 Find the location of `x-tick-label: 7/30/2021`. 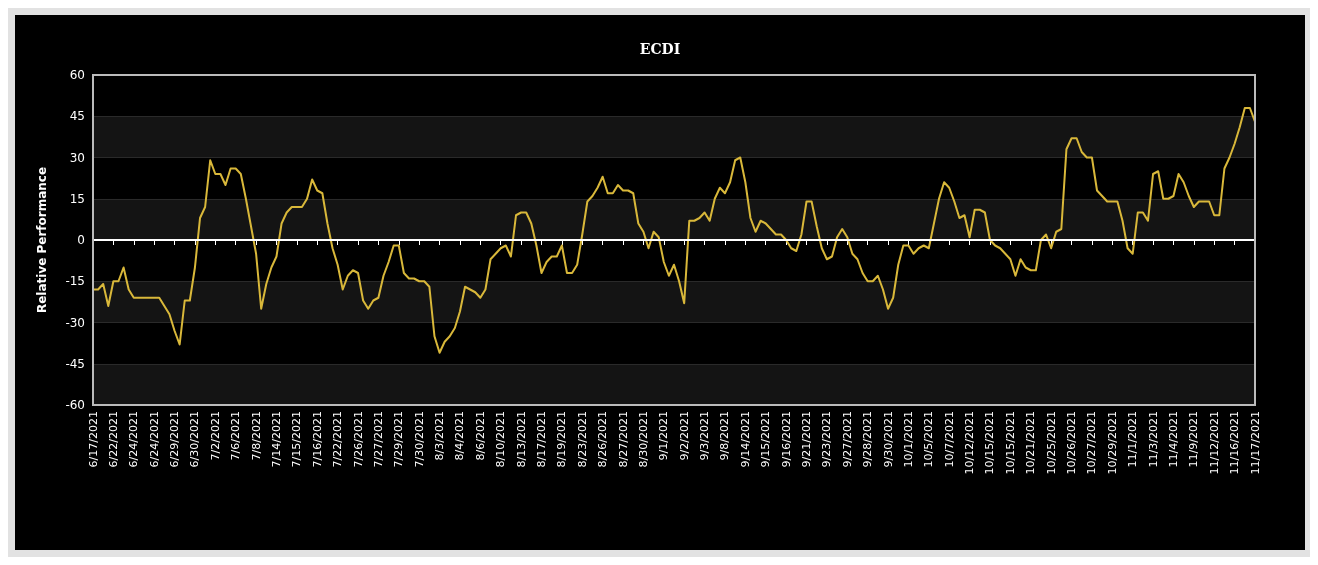

x-tick-label: 7/30/2021 is located at coordinates (419, 439).